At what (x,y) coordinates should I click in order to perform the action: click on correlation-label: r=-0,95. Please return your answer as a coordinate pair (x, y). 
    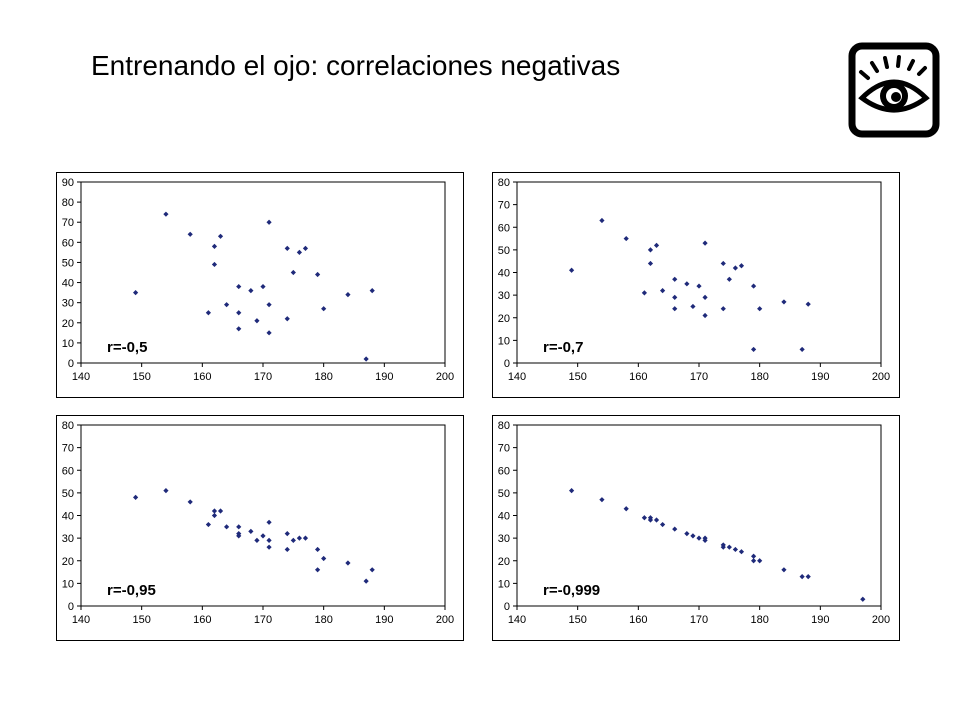
    Looking at the image, I should click on (131, 590).